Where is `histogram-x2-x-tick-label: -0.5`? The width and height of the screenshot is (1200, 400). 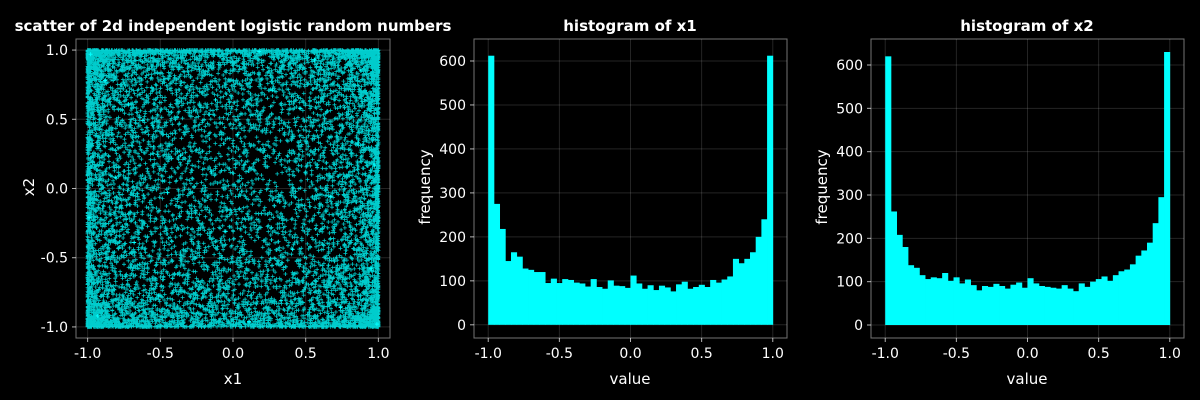
histogram-x2-x-tick-label: -0.5 is located at coordinates (956, 354).